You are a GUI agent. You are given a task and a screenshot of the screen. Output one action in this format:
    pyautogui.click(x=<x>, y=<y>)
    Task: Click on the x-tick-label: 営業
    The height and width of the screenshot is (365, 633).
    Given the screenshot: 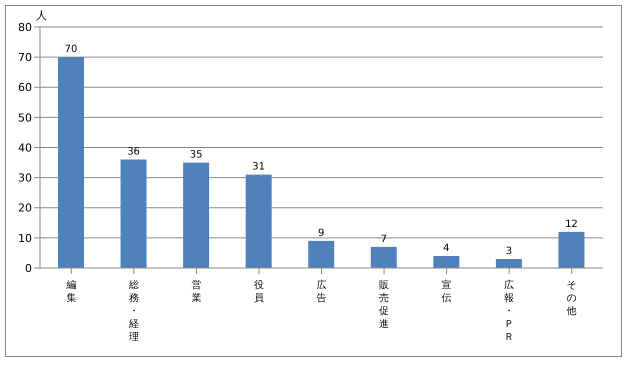 What is the action you would take?
    pyautogui.click(x=196, y=291)
    